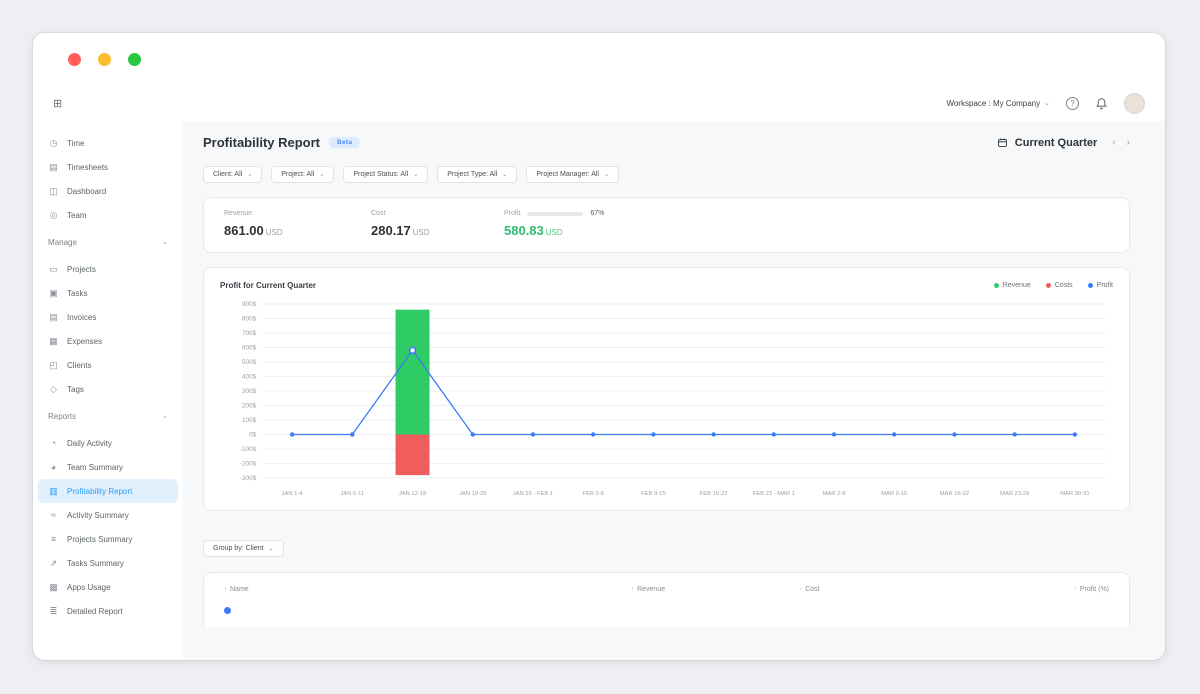  I want to click on sidebar-item-label: Team, so click(77, 215).